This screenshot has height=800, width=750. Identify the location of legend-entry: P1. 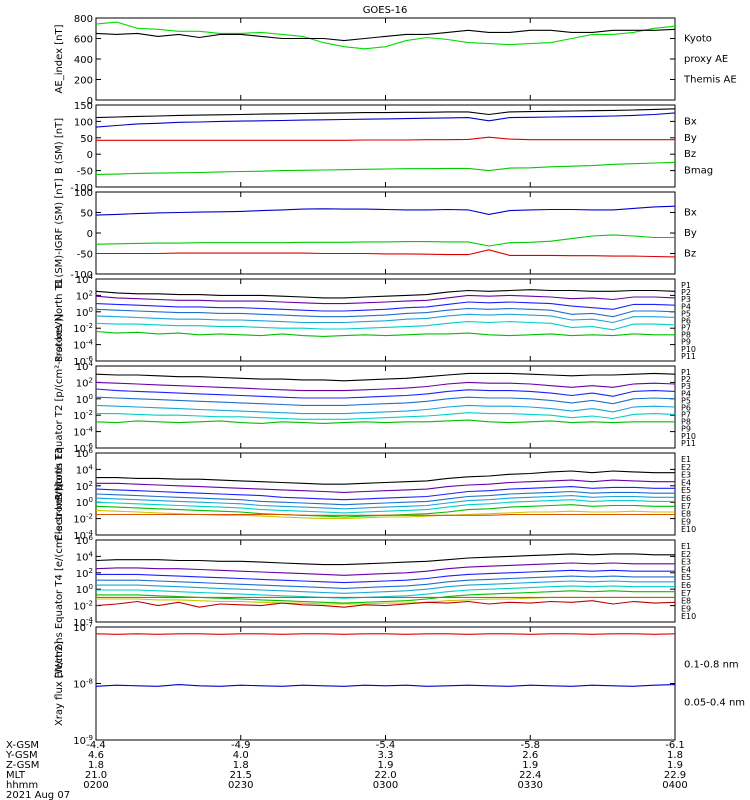
(686, 372).